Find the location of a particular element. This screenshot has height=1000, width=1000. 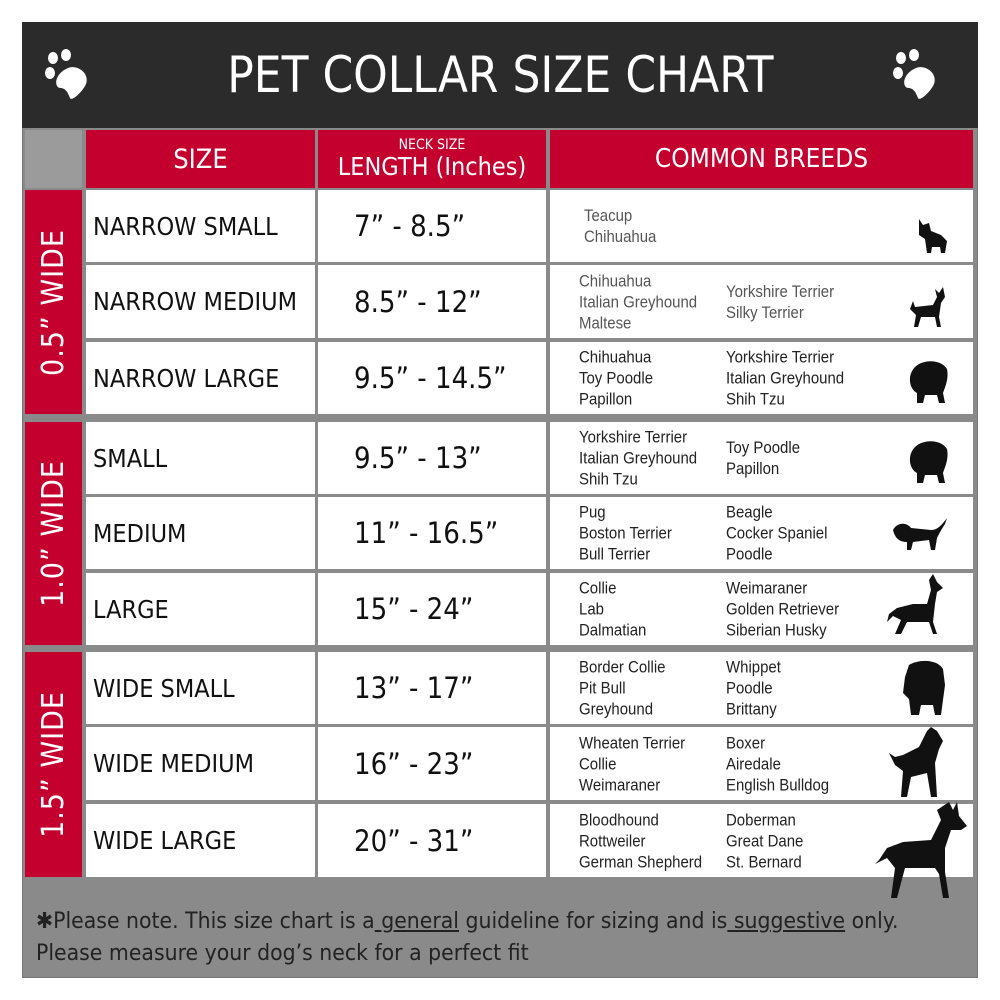

breeds-right: Beagle Cocker Spaniel Poodle is located at coordinates (776, 533).